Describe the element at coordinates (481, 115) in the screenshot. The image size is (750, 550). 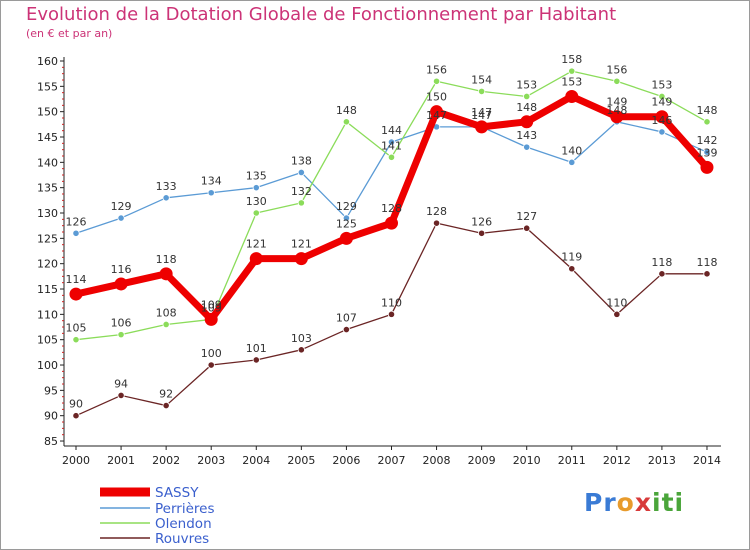
I see `data-label: 147` at that location.